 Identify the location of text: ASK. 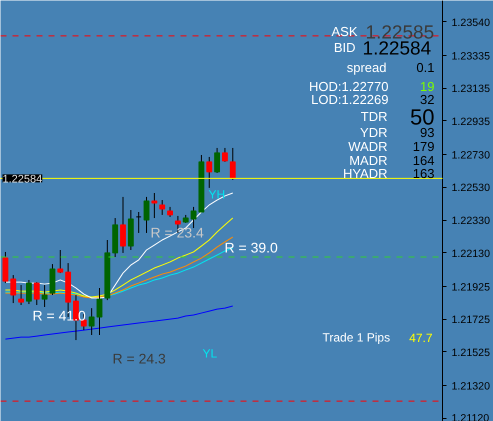
(344, 31).